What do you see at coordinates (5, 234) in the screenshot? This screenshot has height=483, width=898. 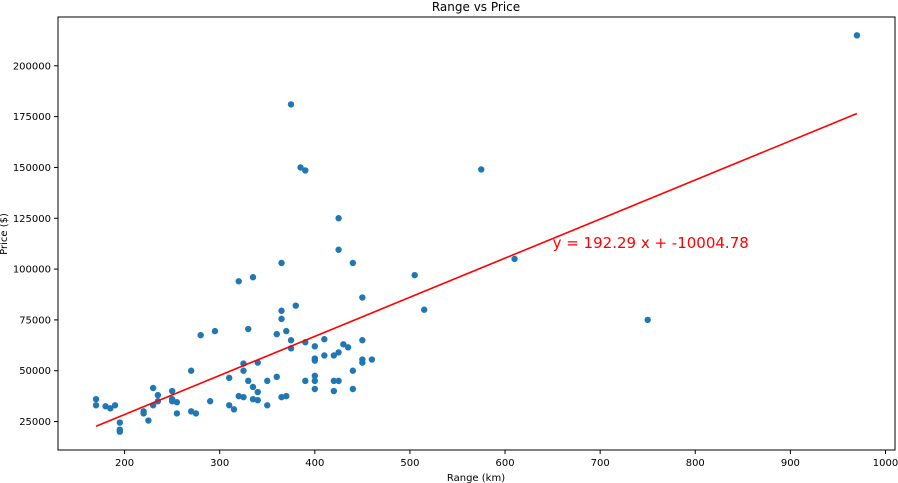 I see `y-axis-title: Price ($)` at bounding box center [5, 234].